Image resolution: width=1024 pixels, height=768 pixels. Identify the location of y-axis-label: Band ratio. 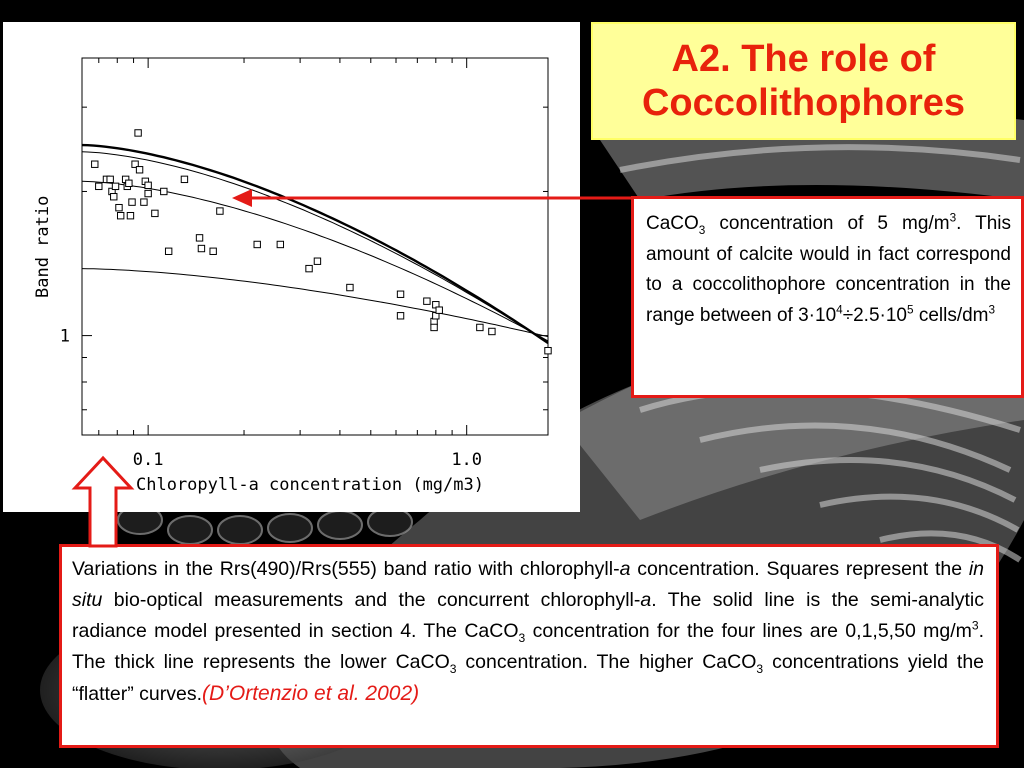
(43, 247).